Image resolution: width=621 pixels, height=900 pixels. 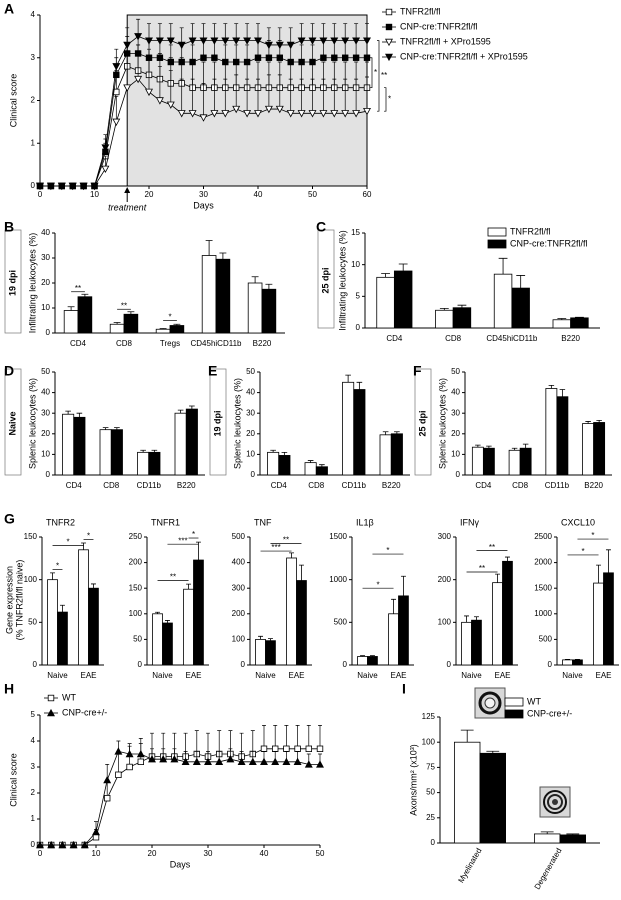 What do you see at coordinates (239, 587) in the screenshot?
I see `y-tick-label: 300` at bounding box center [239, 587].